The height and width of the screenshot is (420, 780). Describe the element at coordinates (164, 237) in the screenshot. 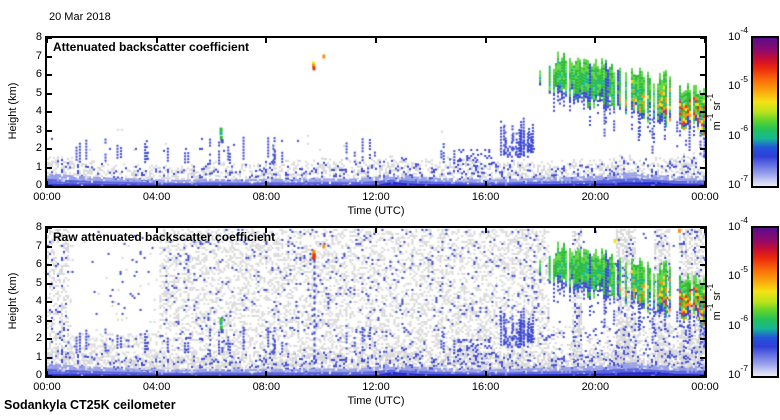

I see `panel-title-raw: Raw attenuated backscatter coefficient` at that location.